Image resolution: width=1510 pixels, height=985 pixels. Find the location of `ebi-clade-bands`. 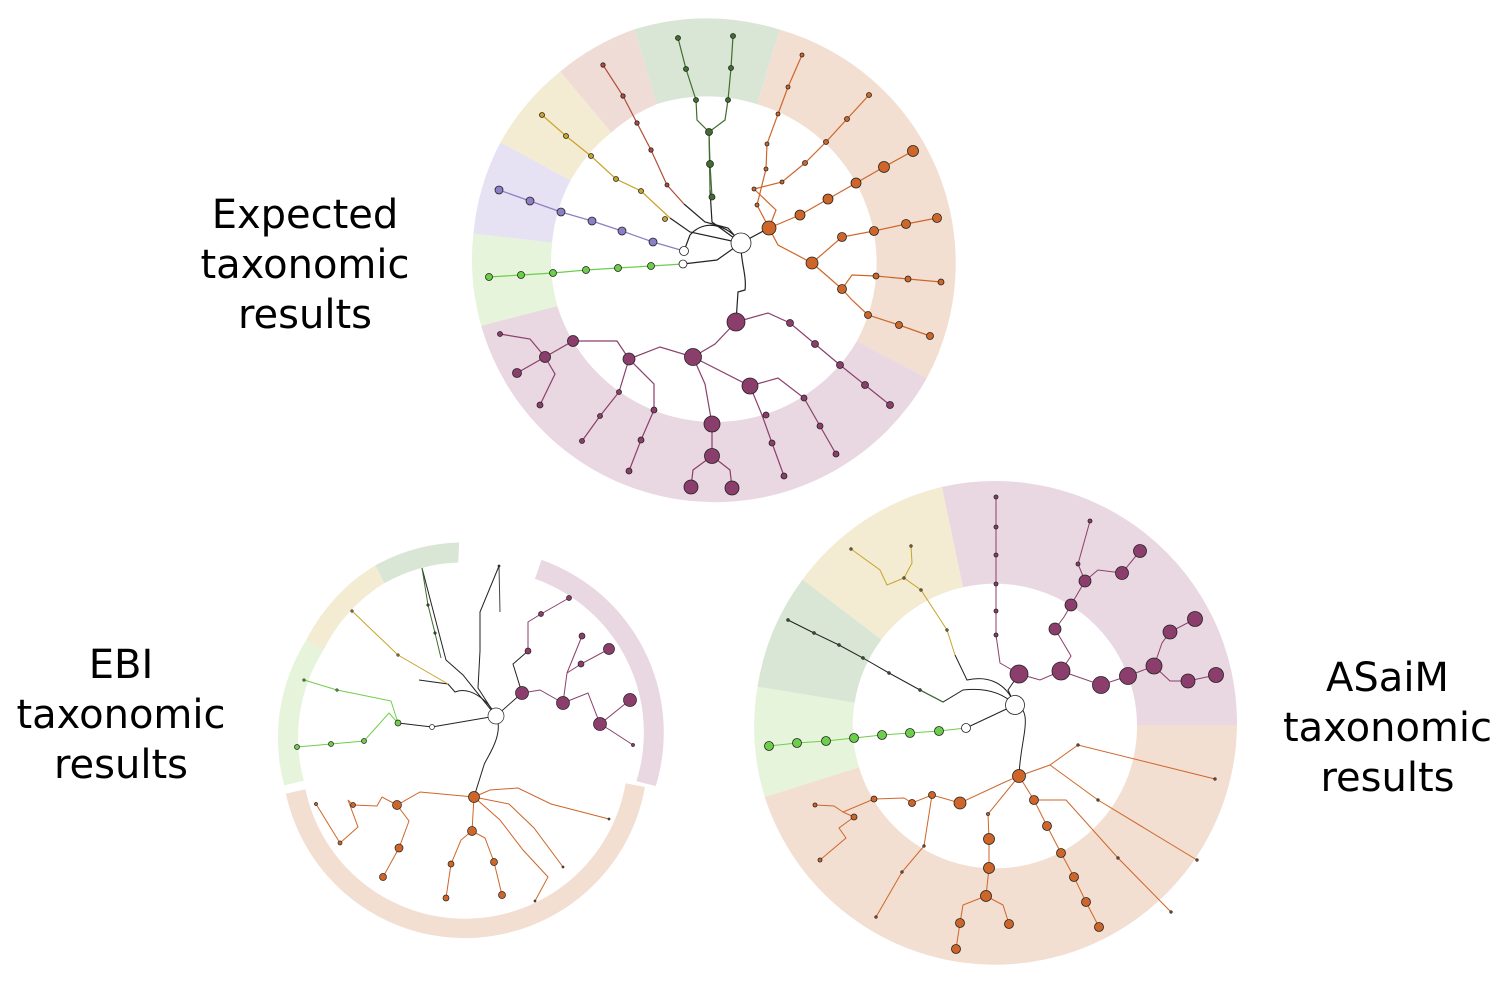

ebi-clade-bands is located at coordinates (470, 740).